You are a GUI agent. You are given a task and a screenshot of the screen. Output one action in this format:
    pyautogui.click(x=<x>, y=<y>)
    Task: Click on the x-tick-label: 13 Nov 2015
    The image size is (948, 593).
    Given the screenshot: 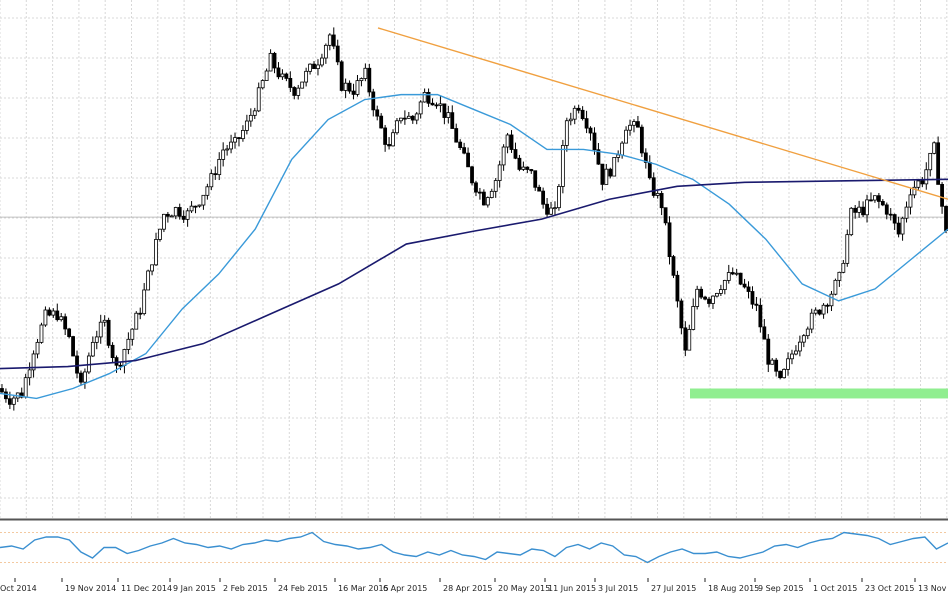 What is the action you would take?
    pyautogui.click(x=933, y=588)
    